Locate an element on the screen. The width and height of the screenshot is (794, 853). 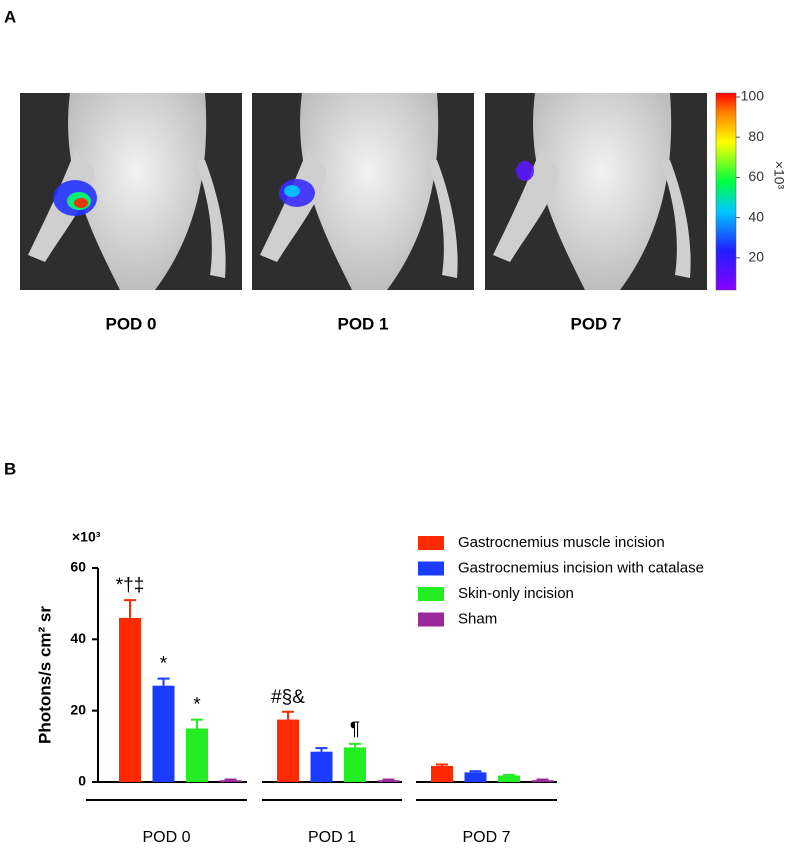
image-caption: POD 1 is located at coordinates (362, 323).